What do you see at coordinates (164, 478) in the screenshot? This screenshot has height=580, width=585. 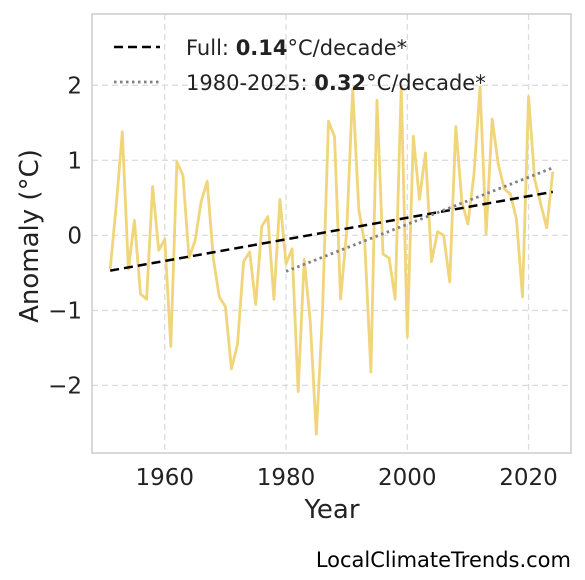 I see `x-tick-label: 1960` at bounding box center [164, 478].